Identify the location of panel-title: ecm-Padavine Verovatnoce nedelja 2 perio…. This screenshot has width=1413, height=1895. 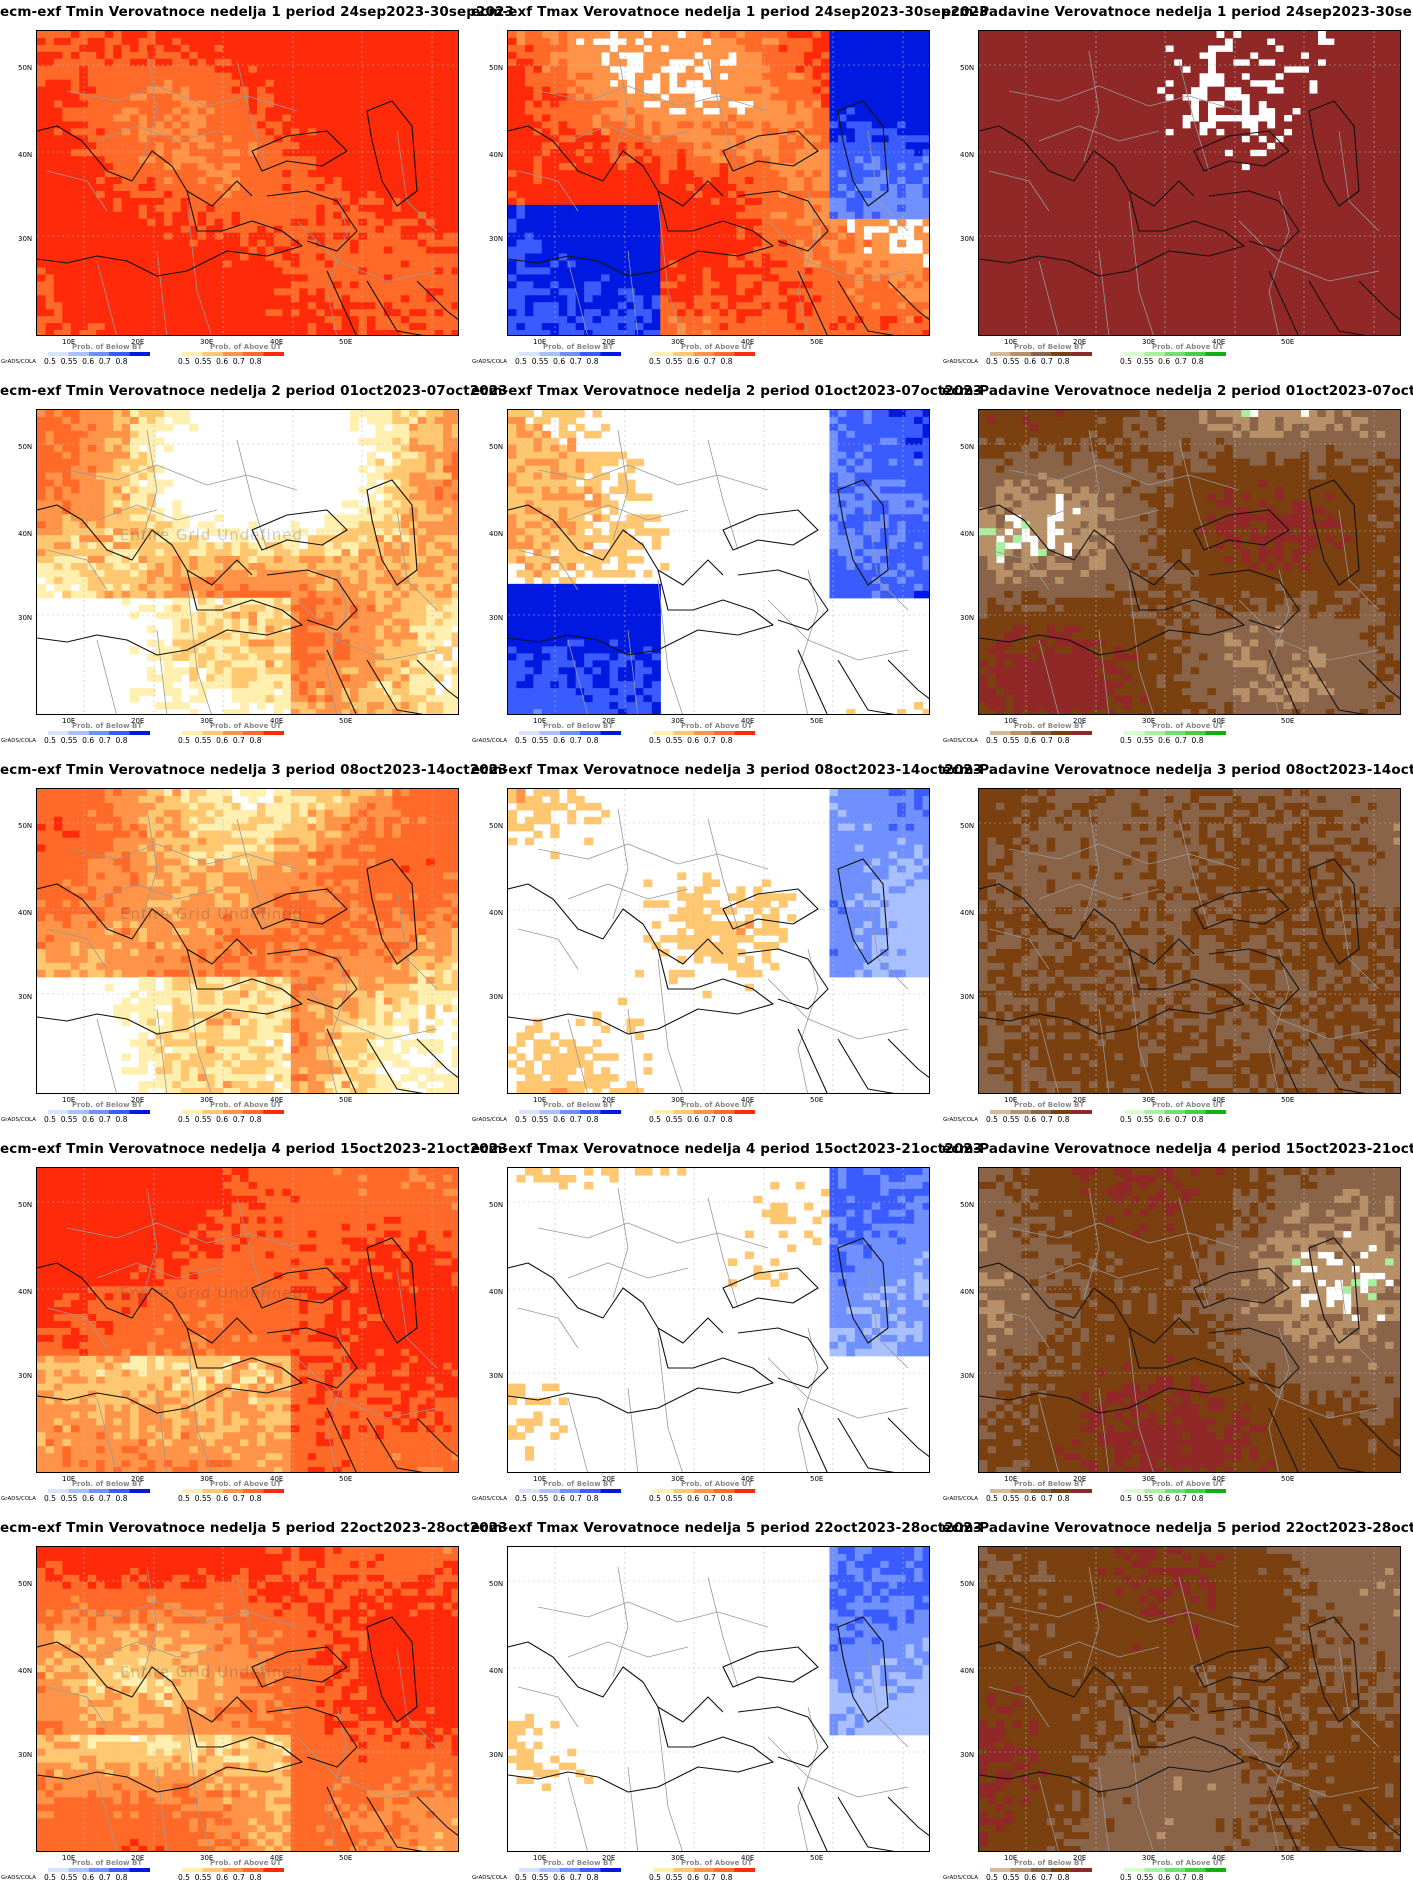
(1177, 391).